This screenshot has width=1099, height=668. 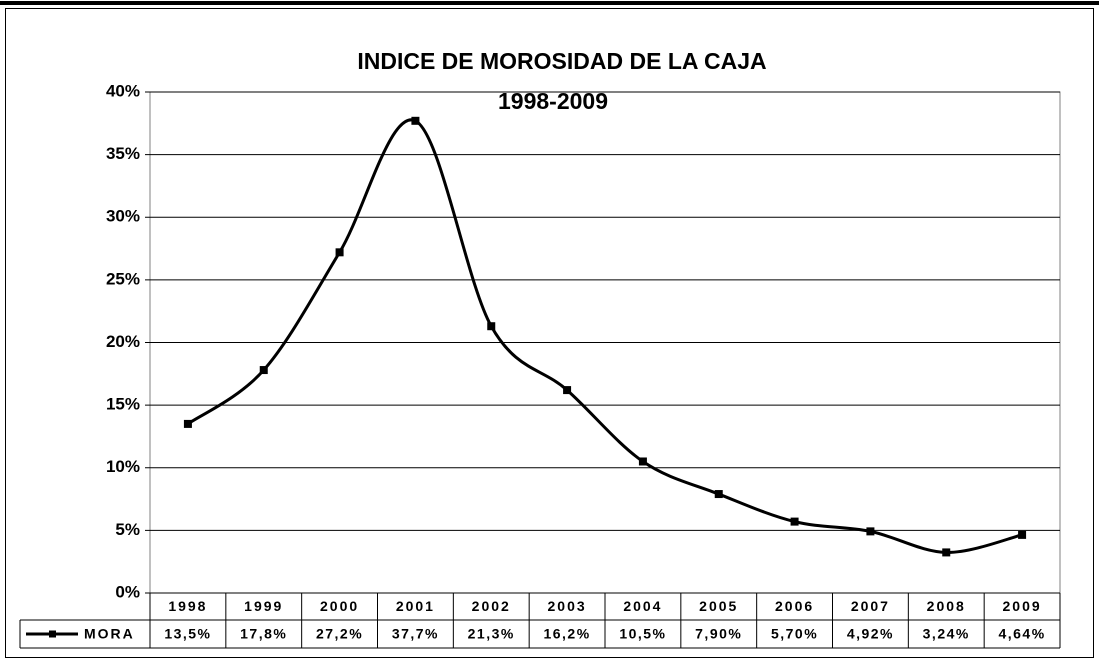 What do you see at coordinates (794, 634) in the screenshot?
I see `table-value: 5,70%` at bounding box center [794, 634].